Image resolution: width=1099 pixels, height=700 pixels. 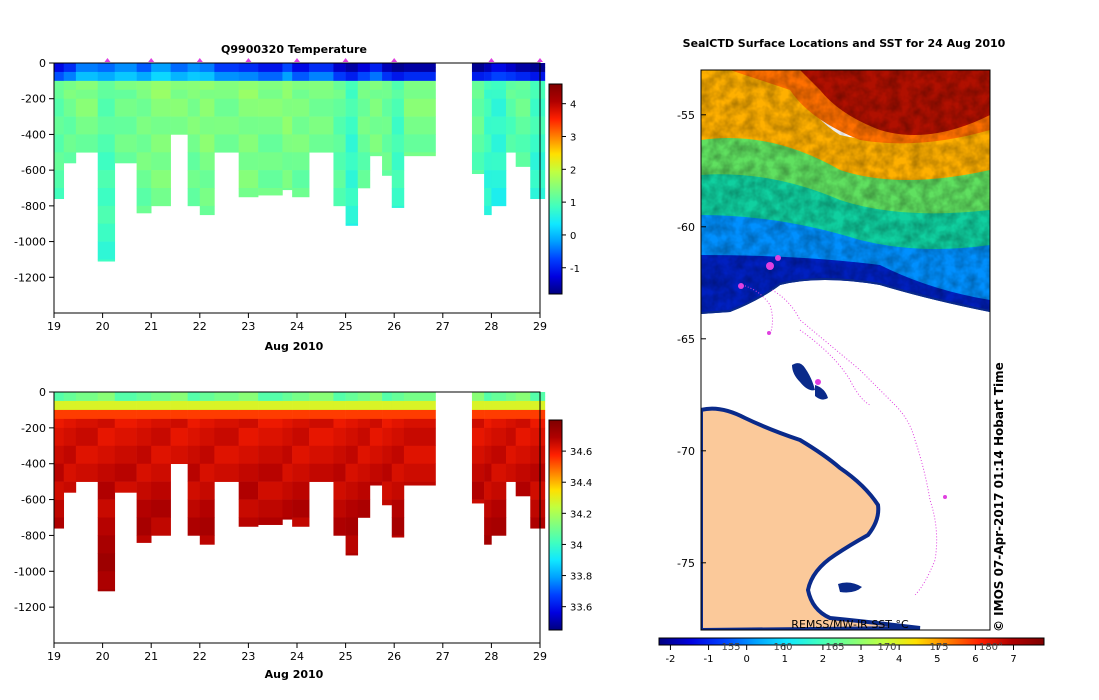 What do you see at coordinates (103, 326) in the screenshot?
I see `x-tick-label: 20` at bounding box center [103, 326].